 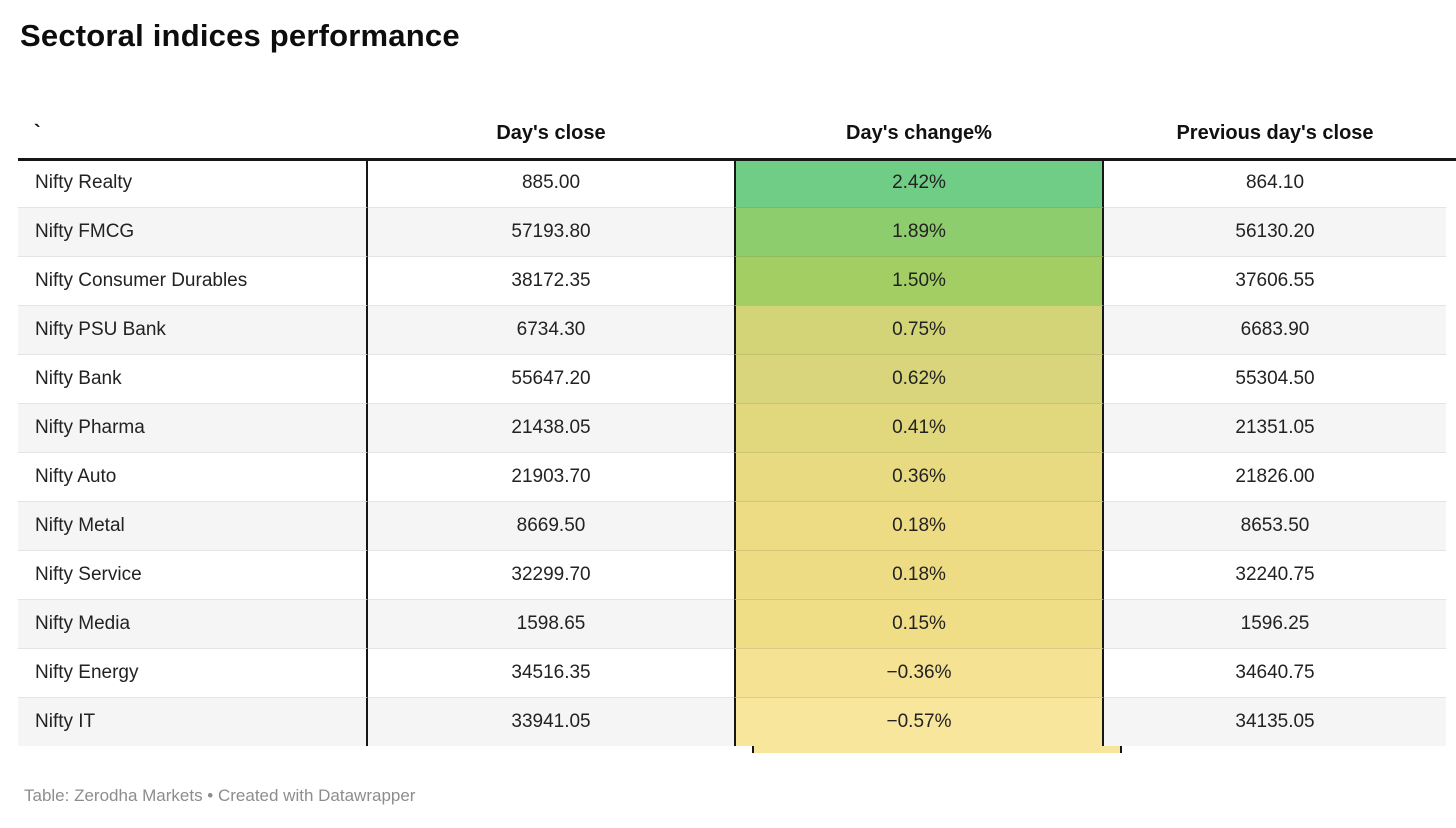 I want to click on index-name-cell: Nifty Media, so click(x=193, y=623).